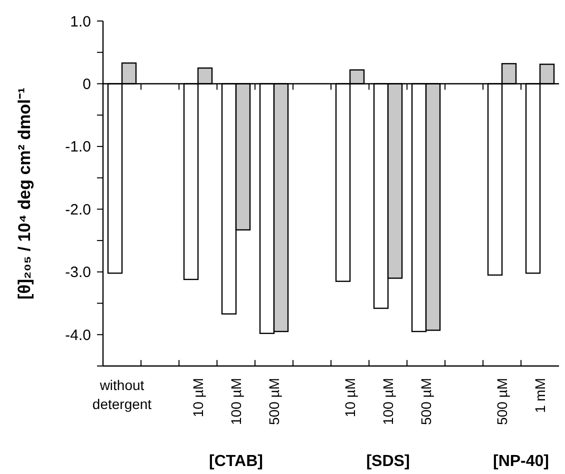  Describe the element at coordinates (122, 394) in the screenshot. I see `x-tick-label: without detergent` at that location.